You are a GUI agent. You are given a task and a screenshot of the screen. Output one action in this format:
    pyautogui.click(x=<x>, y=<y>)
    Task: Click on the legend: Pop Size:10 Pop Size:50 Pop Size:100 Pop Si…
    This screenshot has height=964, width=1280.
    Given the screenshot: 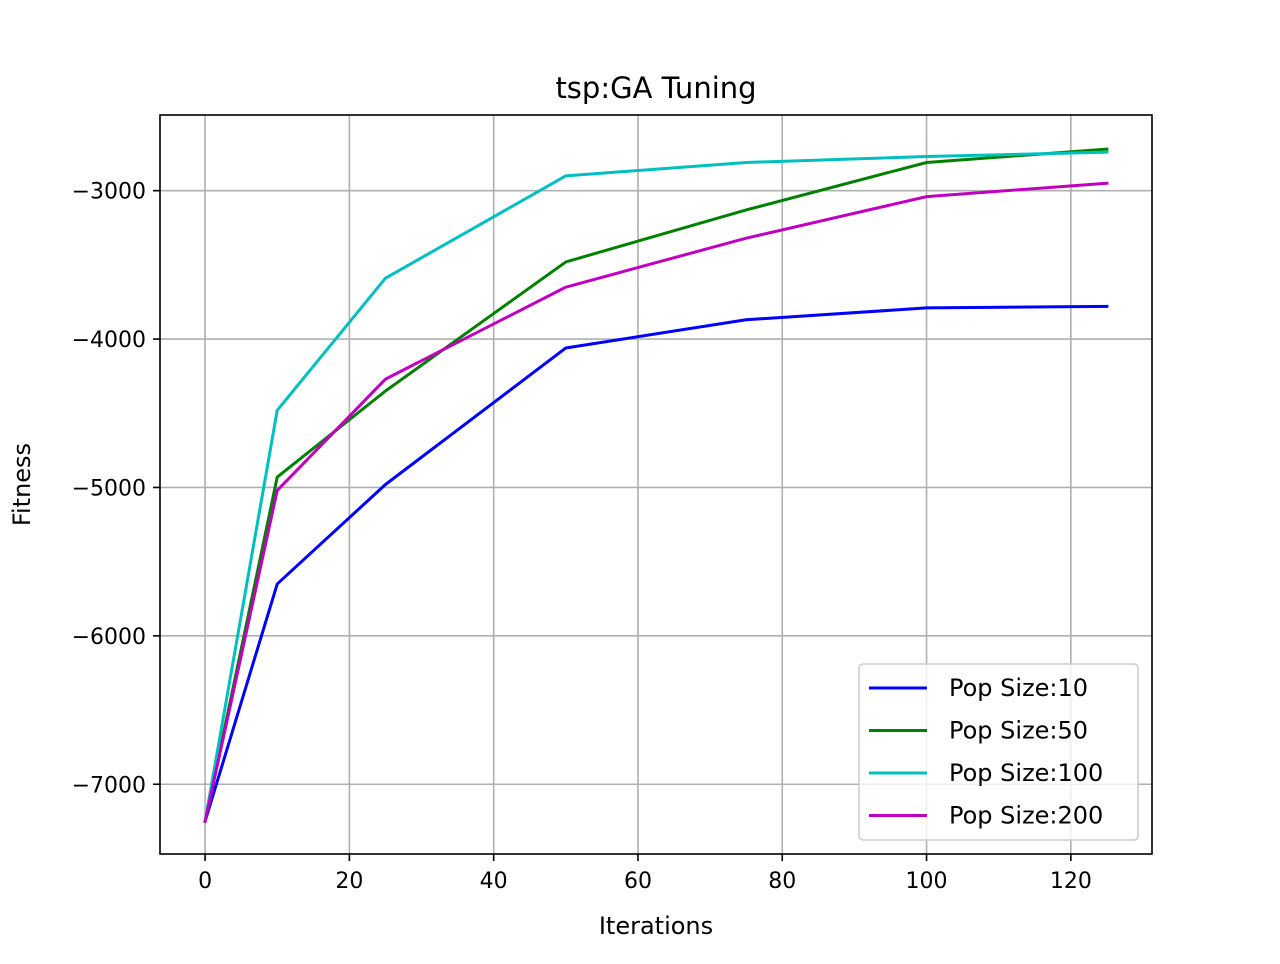 What is the action you would take?
    pyautogui.click(x=998, y=752)
    